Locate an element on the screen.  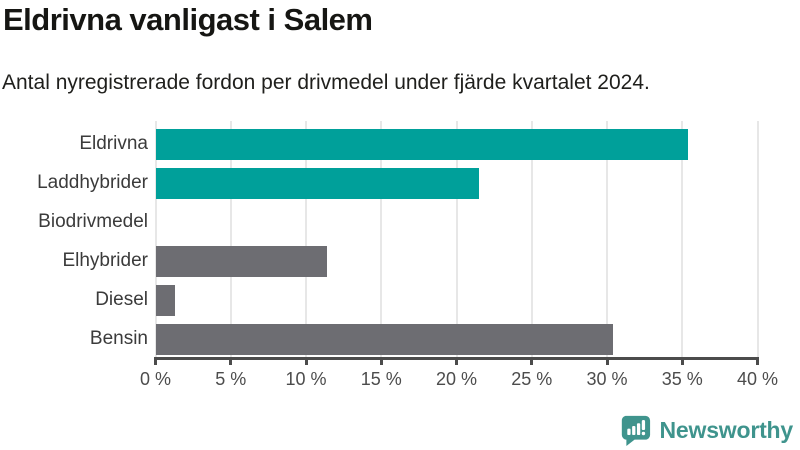
newsworthy-brand: Newsworthy is located at coordinates (706, 430).